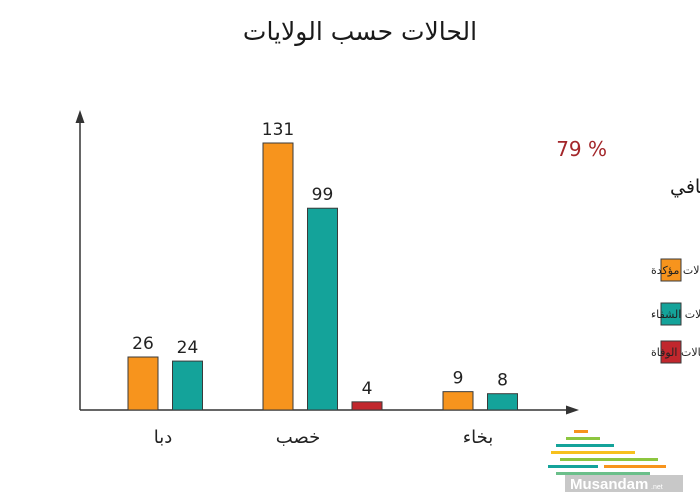 The height and width of the screenshot is (492, 700). What do you see at coordinates (502, 381) in the screenshot?
I see `data-label: 8` at bounding box center [502, 381].